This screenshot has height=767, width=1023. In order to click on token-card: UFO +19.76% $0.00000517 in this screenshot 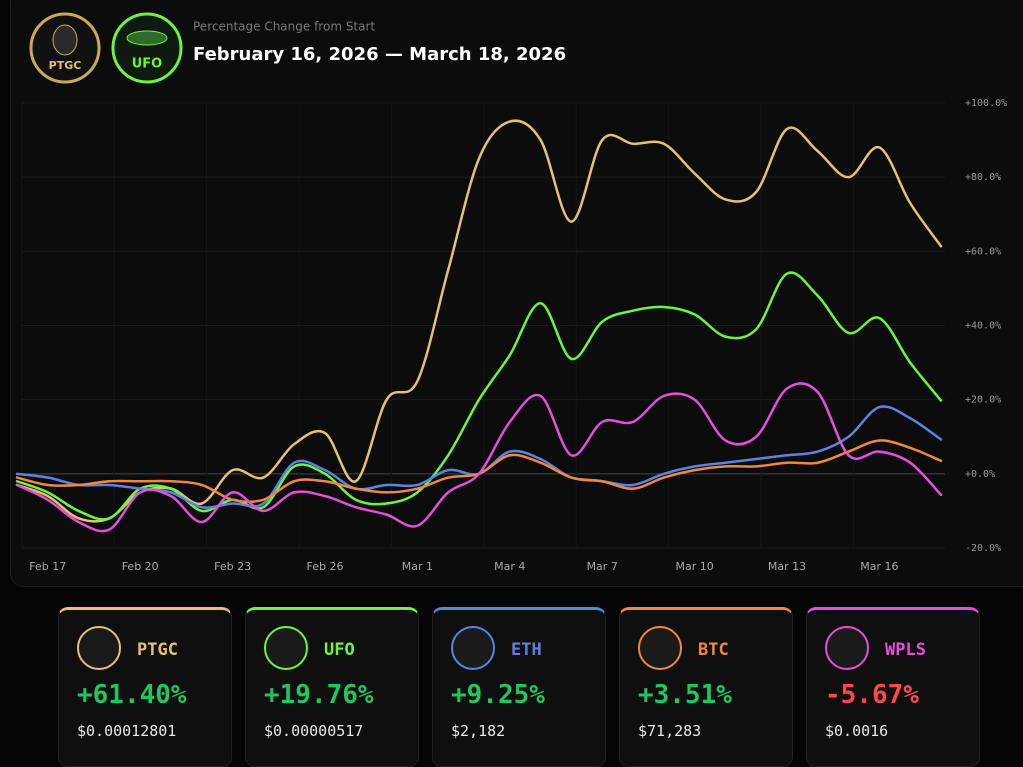, I will do `click(332, 687)`.